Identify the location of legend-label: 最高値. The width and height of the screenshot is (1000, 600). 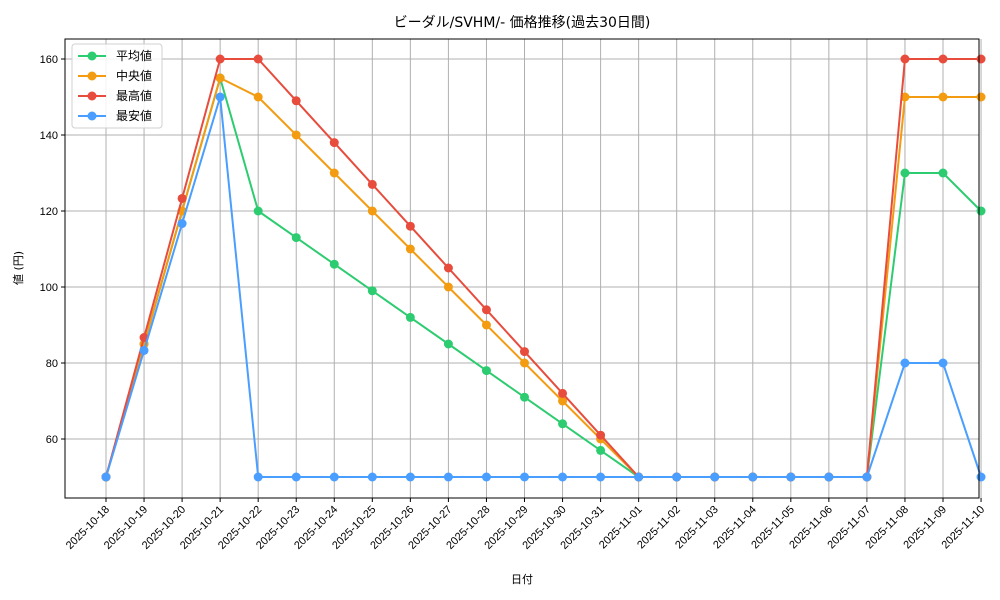
(134, 95).